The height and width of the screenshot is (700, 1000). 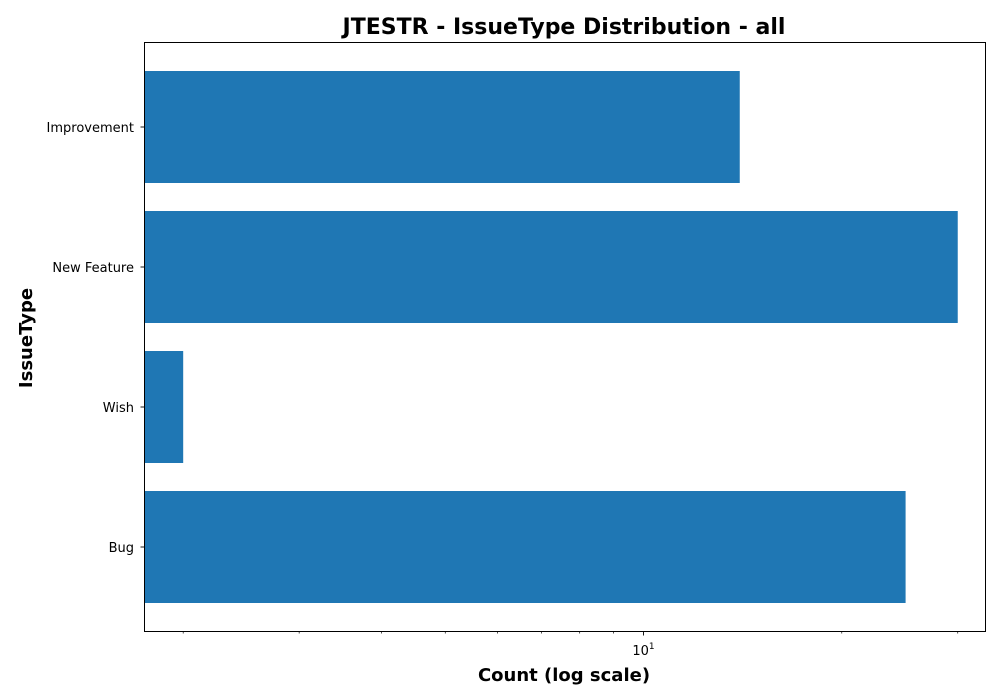 I want to click on bar-new-feature, so click(x=551, y=267).